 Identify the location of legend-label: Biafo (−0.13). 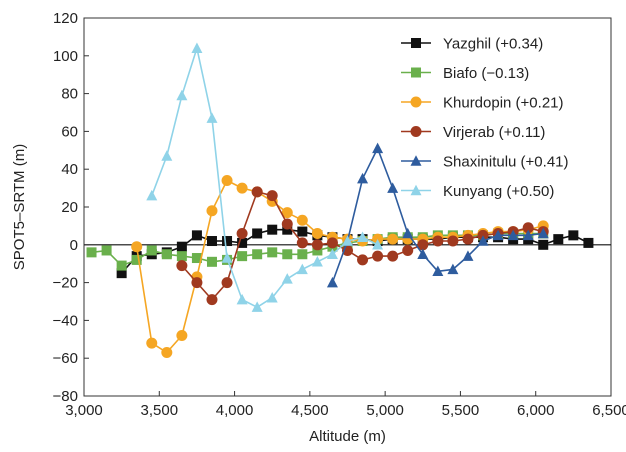
(486, 73).